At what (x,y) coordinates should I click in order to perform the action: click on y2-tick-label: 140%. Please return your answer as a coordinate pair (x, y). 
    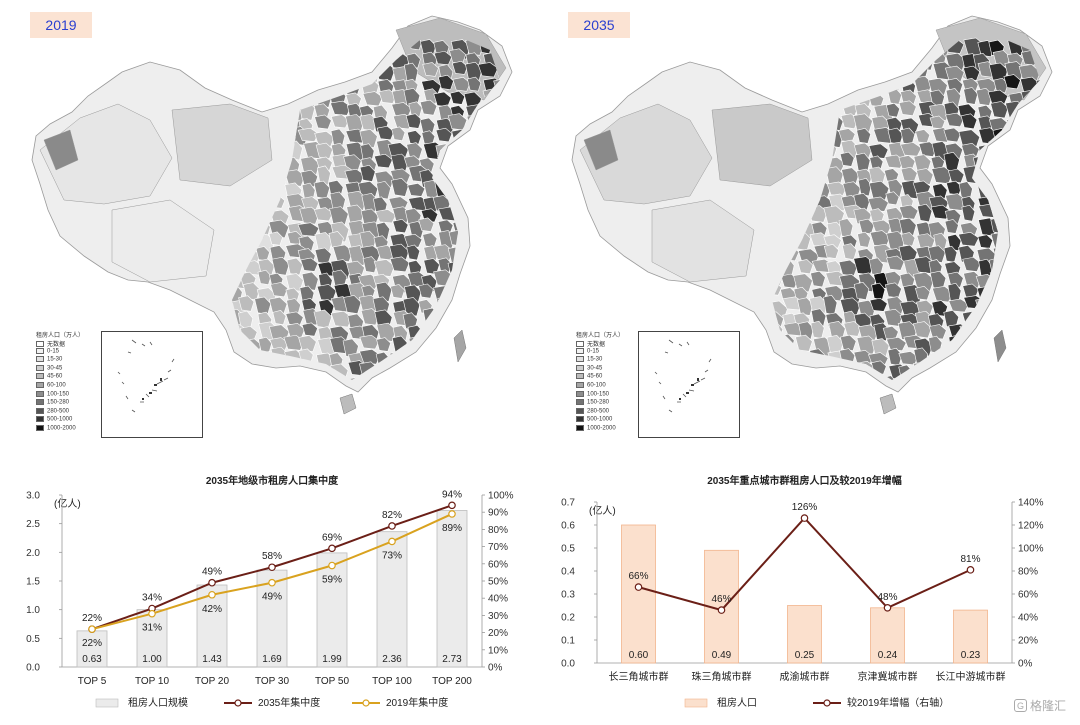
    Looking at the image, I should click on (1031, 503).